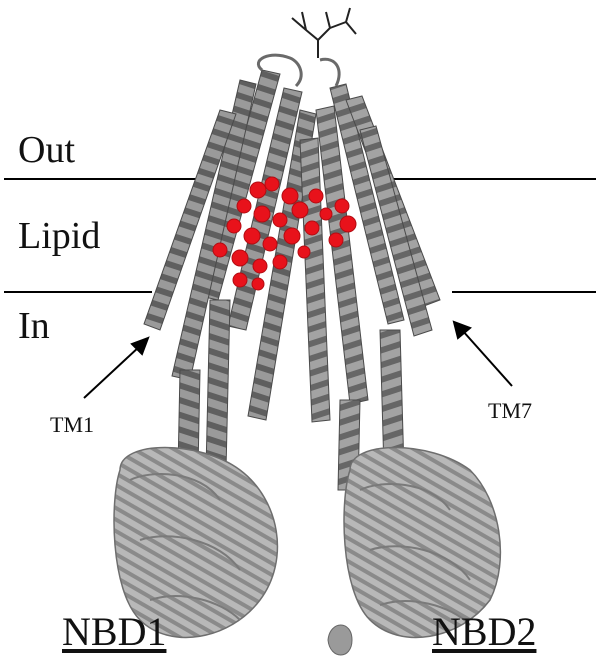  I want to click on annotation-arrows, so click(298, 359).